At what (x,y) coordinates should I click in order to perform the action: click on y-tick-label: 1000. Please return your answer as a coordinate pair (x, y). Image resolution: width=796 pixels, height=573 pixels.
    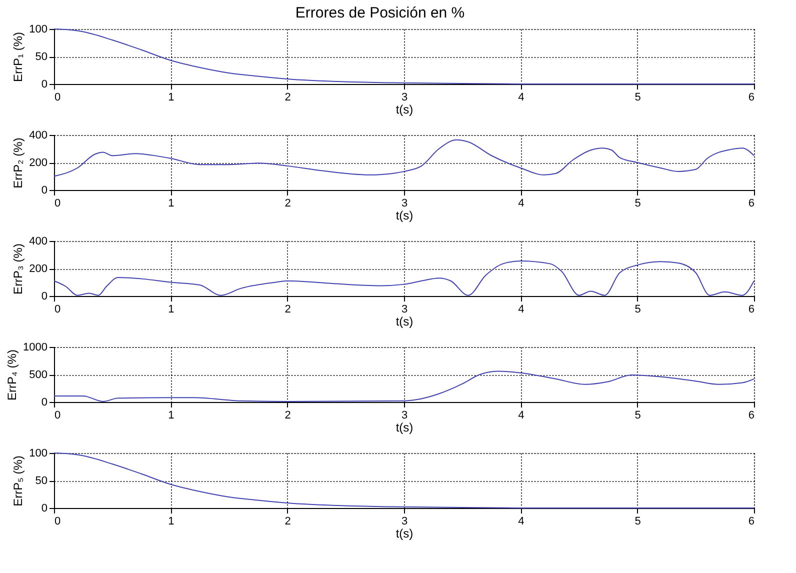
    Looking at the image, I should click on (35, 348).